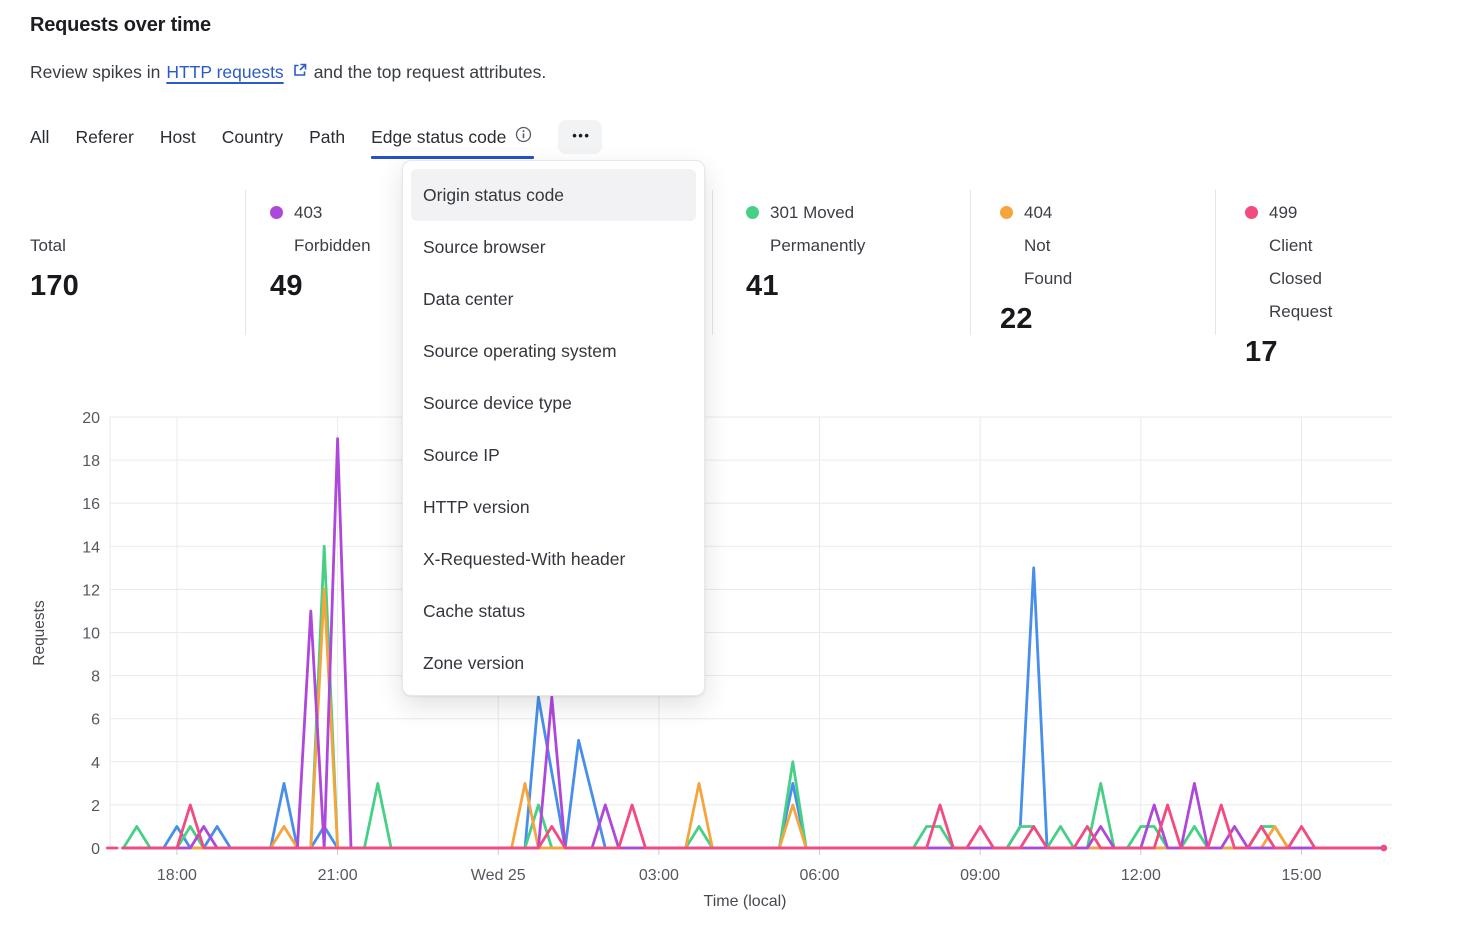 This screenshot has width=1458, height=940. What do you see at coordinates (252, 136) in the screenshot?
I see `tab-country: Country` at bounding box center [252, 136].